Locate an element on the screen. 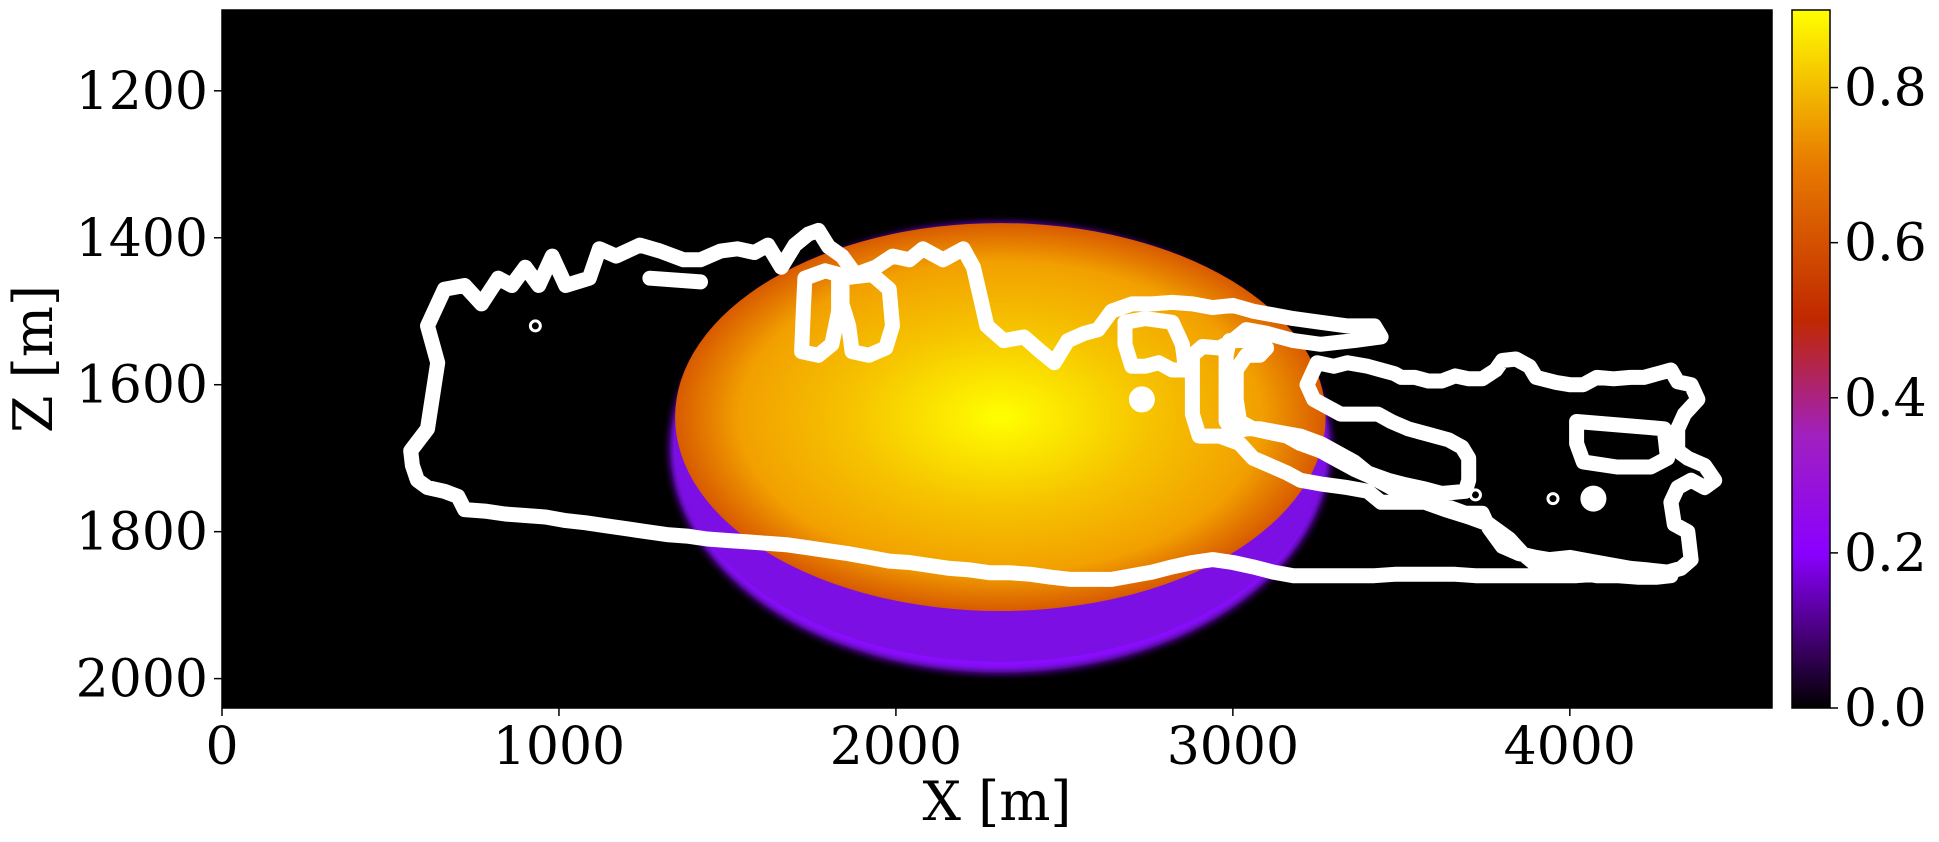  colorbar-tick-label: 0.0 is located at coordinates (1885, 709).